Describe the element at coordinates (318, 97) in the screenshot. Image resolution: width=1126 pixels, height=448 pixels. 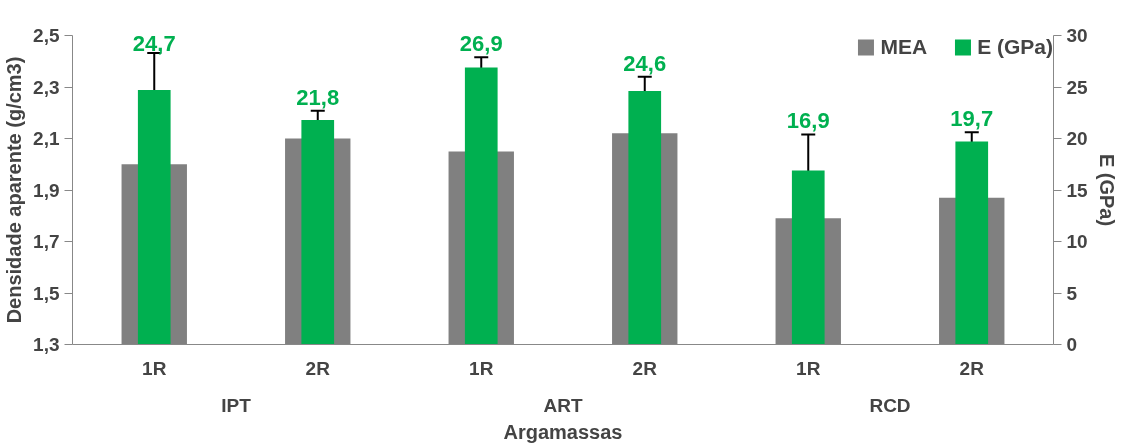
I see `data-label: 21,8` at that location.